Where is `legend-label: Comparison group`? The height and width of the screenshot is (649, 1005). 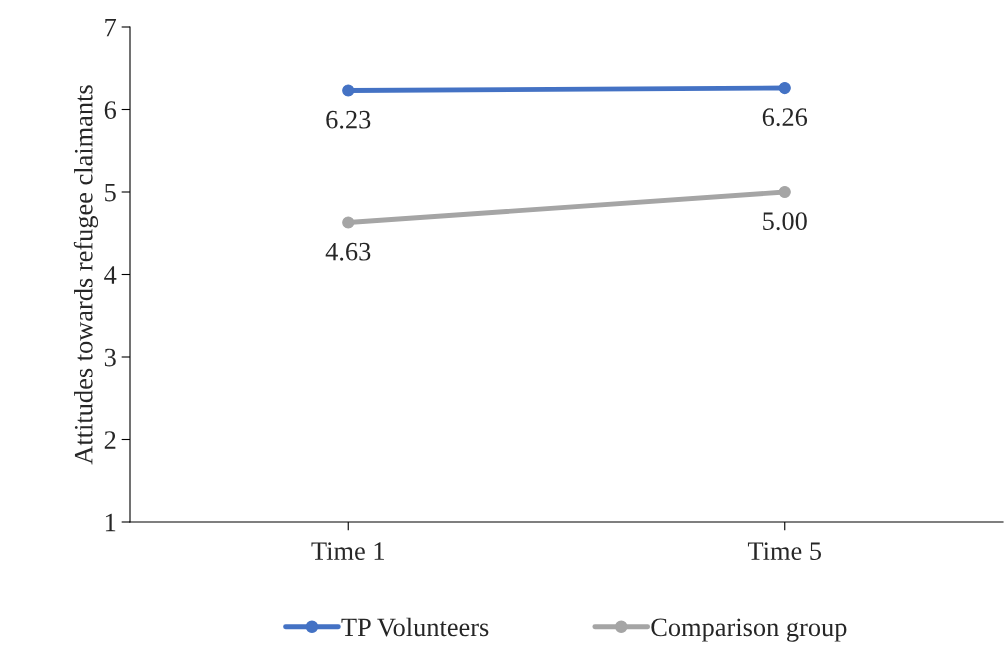
legend-label: Comparison group is located at coordinates (749, 630).